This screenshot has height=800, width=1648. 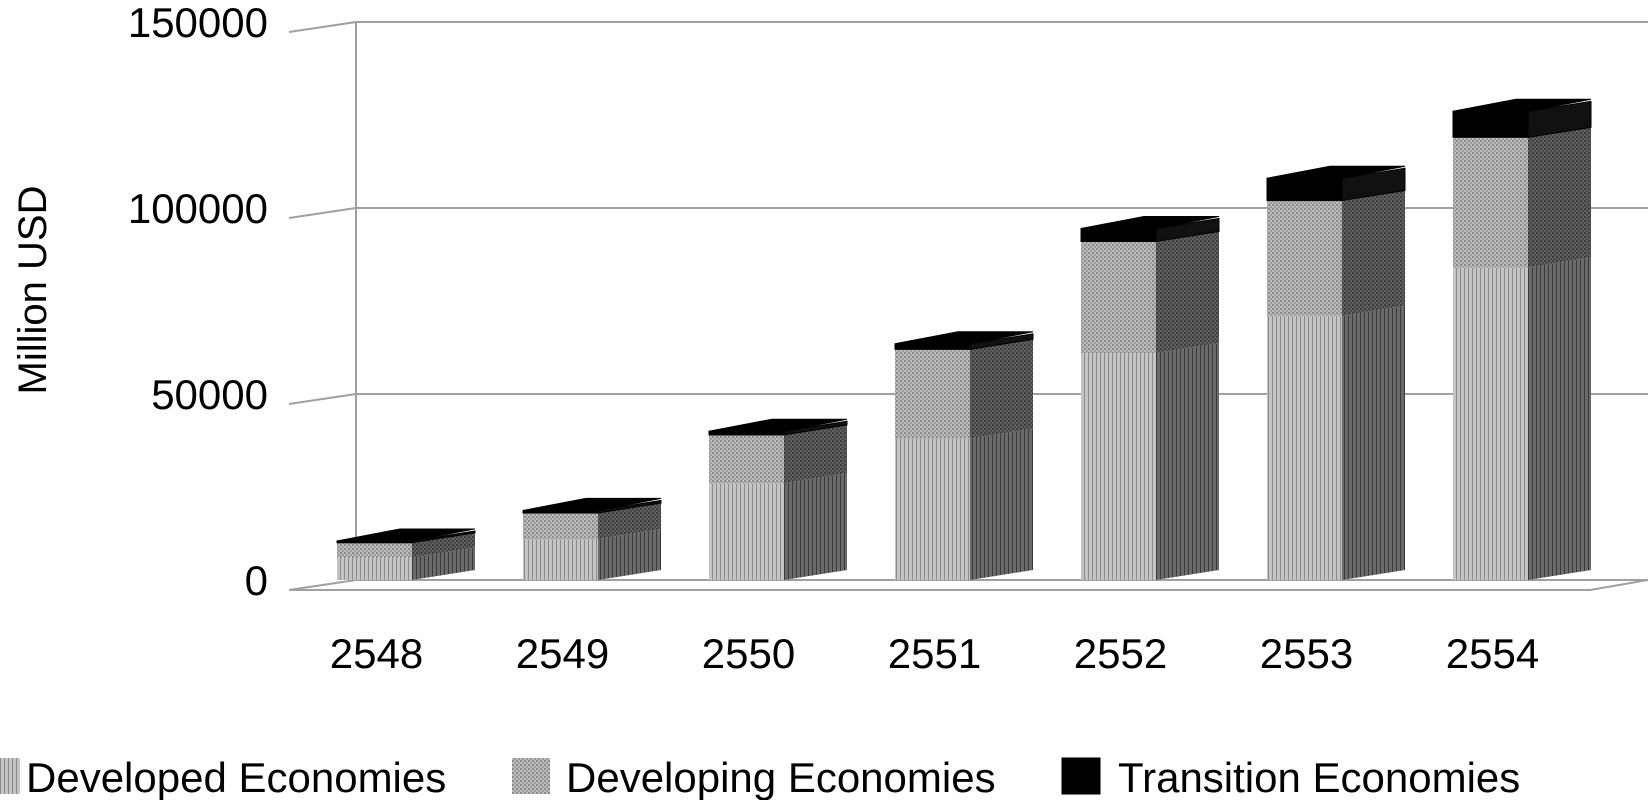 I want to click on y-tick-label: 50000, so click(x=209, y=394).